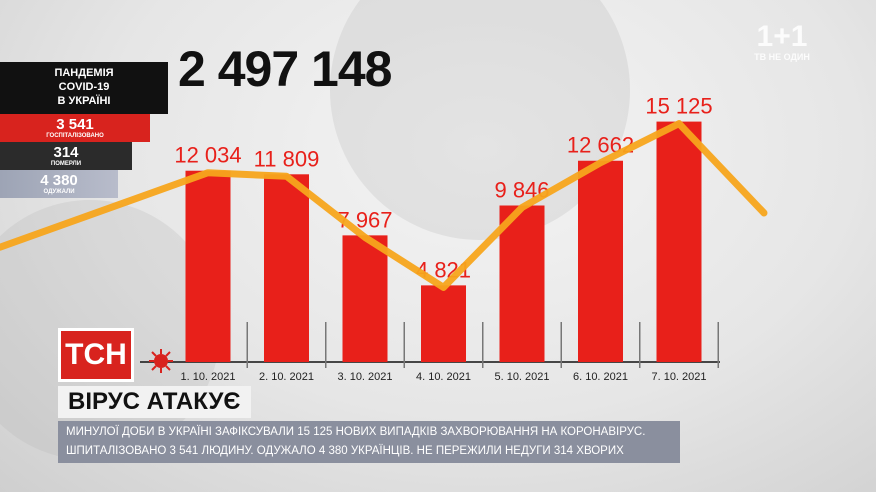 The height and width of the screenshot is (492, 876). What do you see at coordinates (443, 377) in the screenshot?
I see `category-label-4: 4. 10. 2021` at bounding box center [443, 377].